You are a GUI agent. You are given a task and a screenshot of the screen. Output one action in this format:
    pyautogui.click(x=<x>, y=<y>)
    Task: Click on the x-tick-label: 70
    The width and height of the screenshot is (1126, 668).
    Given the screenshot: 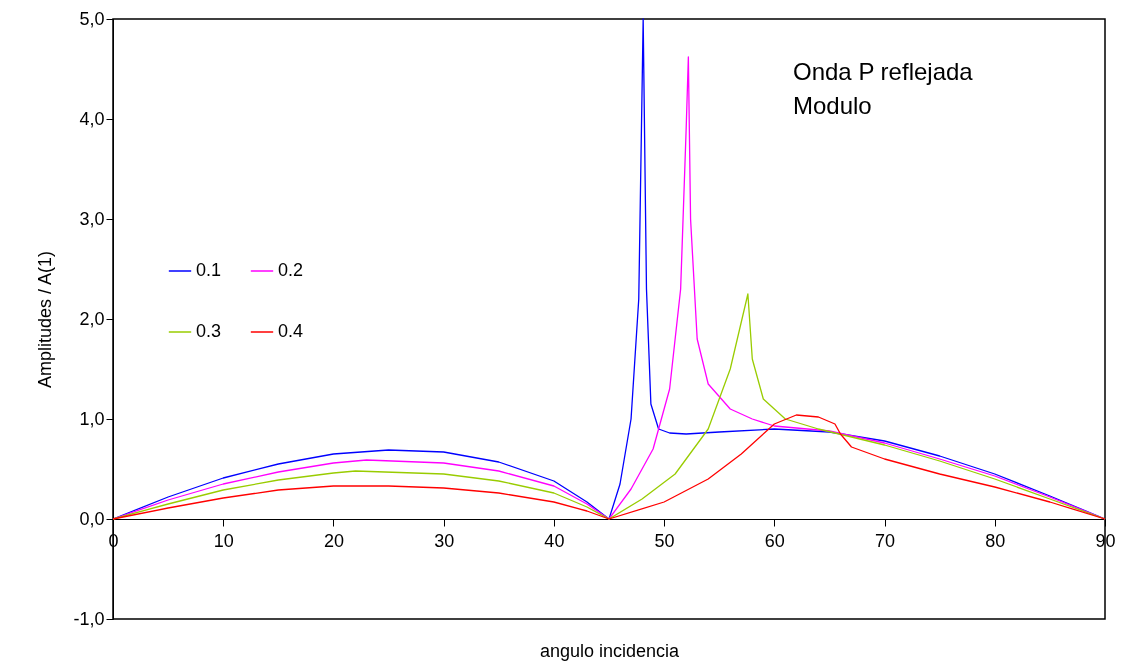 What is the action you would take?
    pyautogui.click(x=885, y=540)
    